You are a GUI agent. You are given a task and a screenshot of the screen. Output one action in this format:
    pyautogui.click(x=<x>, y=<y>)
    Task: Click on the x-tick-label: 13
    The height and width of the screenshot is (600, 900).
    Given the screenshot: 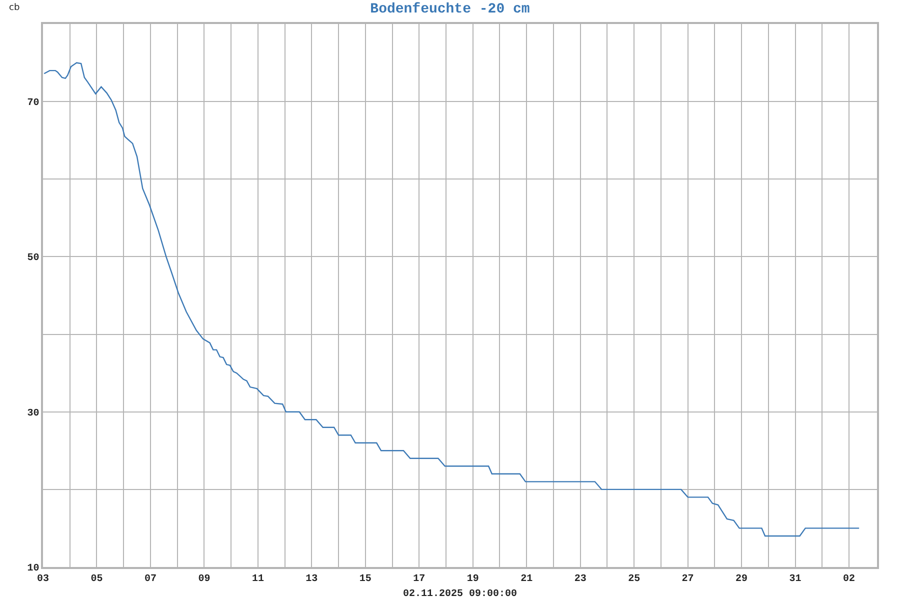 What is the action you would take?
    pyautogui.click(x=312, y=579)
    